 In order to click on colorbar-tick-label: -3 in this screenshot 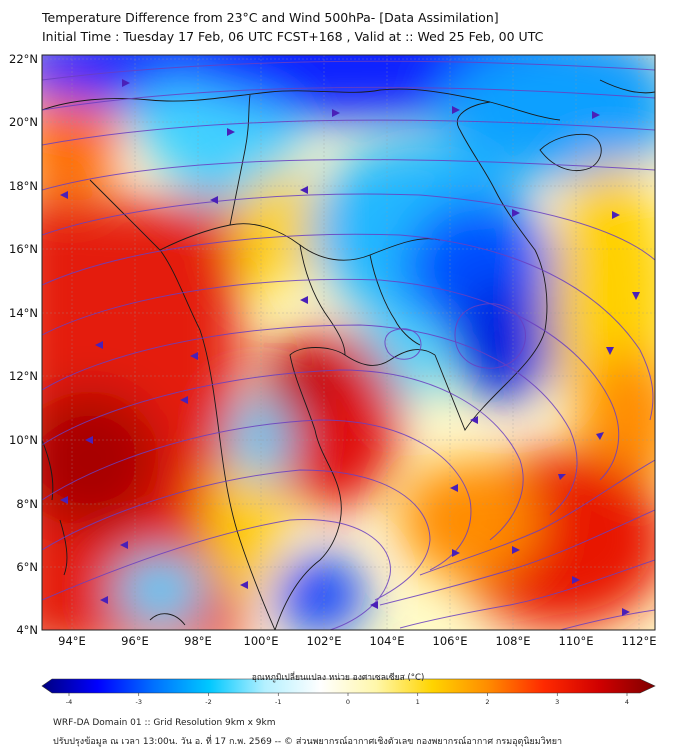, I will do `click(139, 702)`.